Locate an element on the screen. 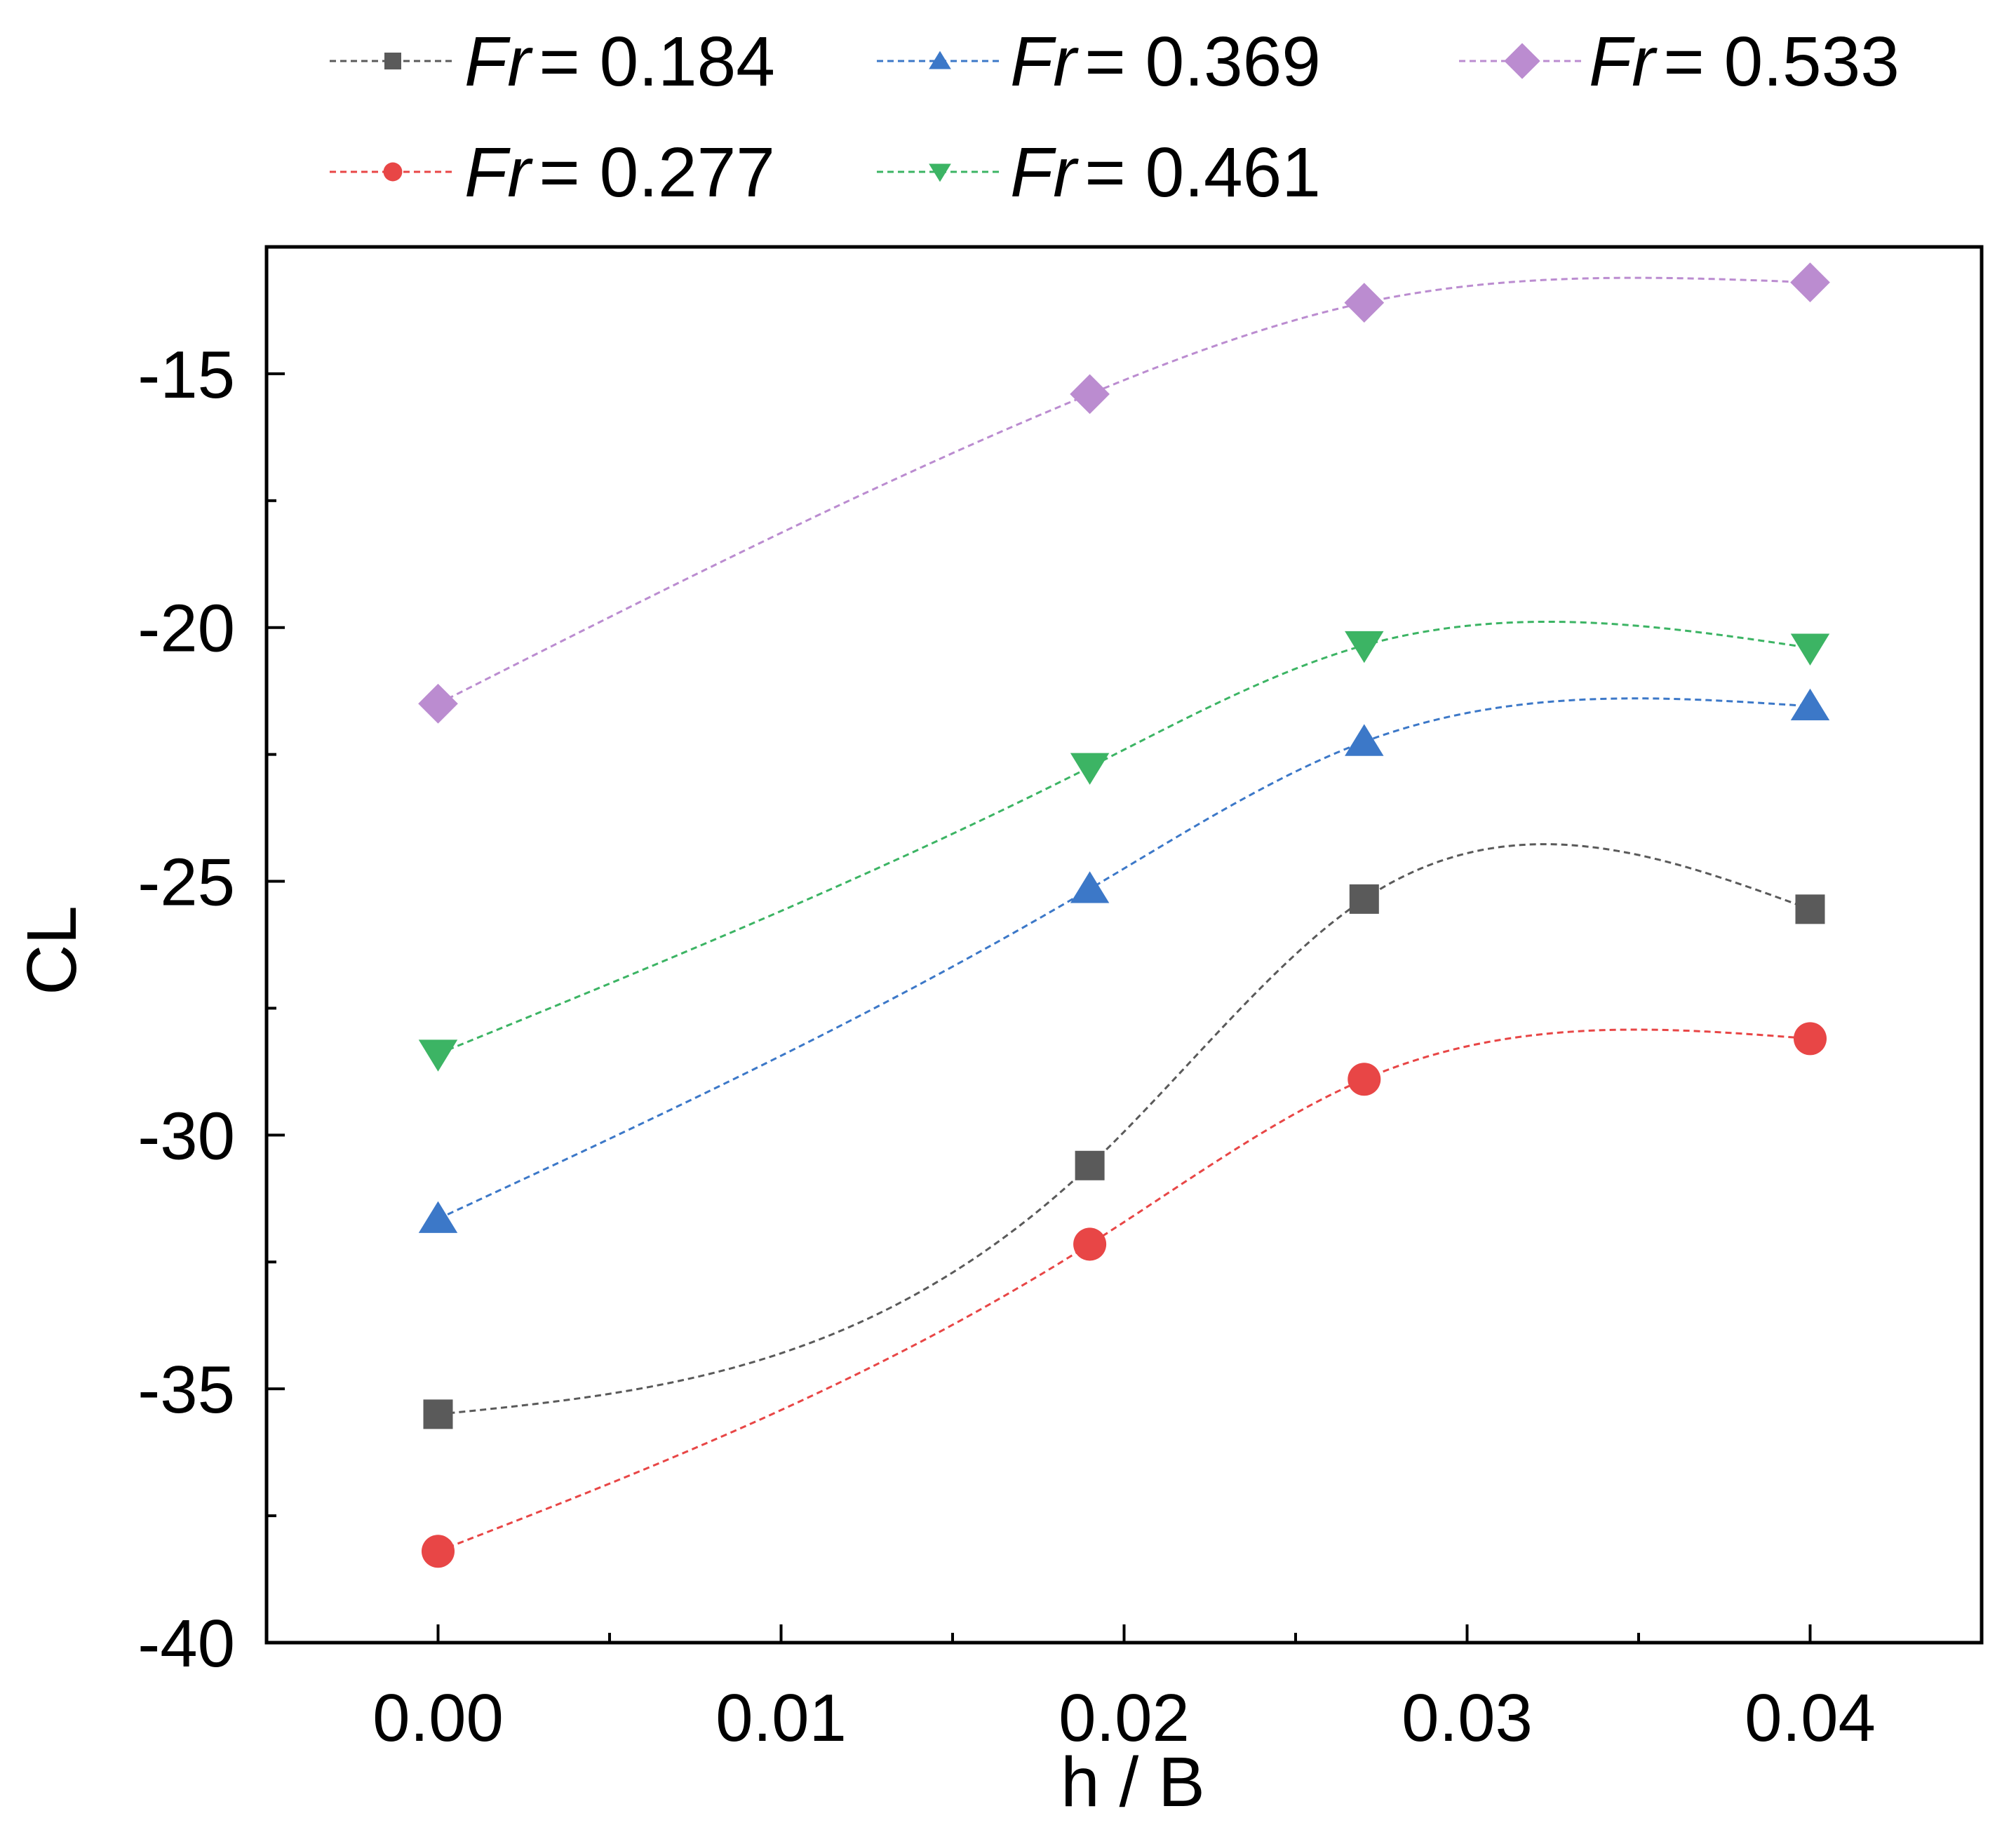 The image size is (2016, 1825). y-axis-title: CL is located at coordinates (52, 950).